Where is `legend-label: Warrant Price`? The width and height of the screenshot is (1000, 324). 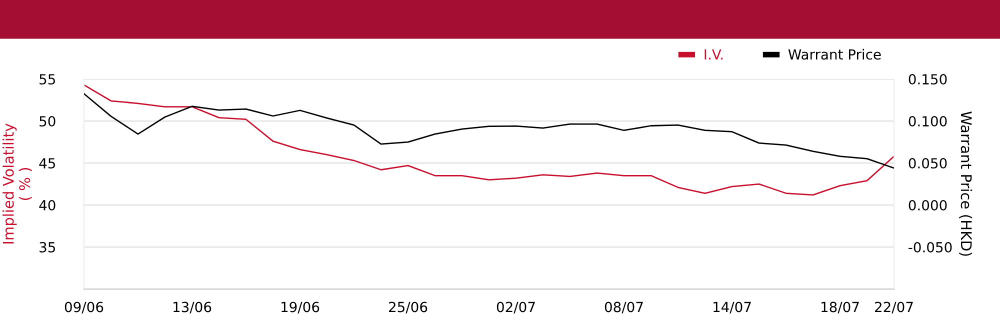
legend-label: Warrant Price is located at coordinates (834, 54).